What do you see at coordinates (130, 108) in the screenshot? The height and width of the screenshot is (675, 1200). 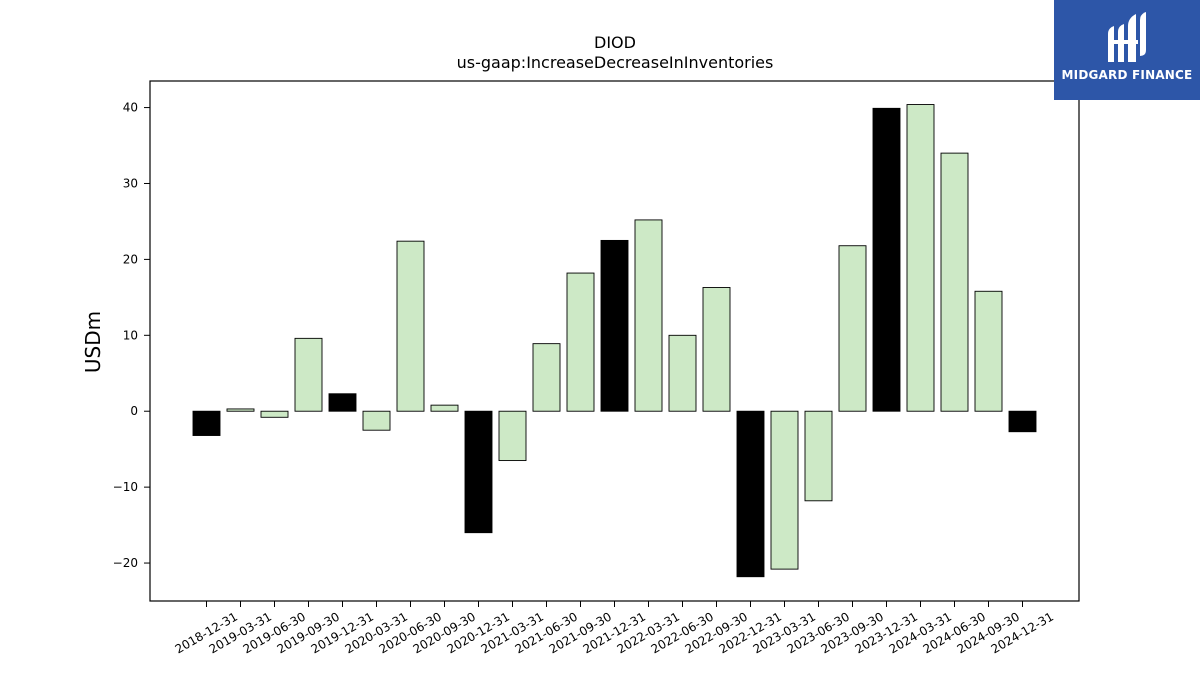 I see `y-tick-label: 40` at bounding box center [130, 108].